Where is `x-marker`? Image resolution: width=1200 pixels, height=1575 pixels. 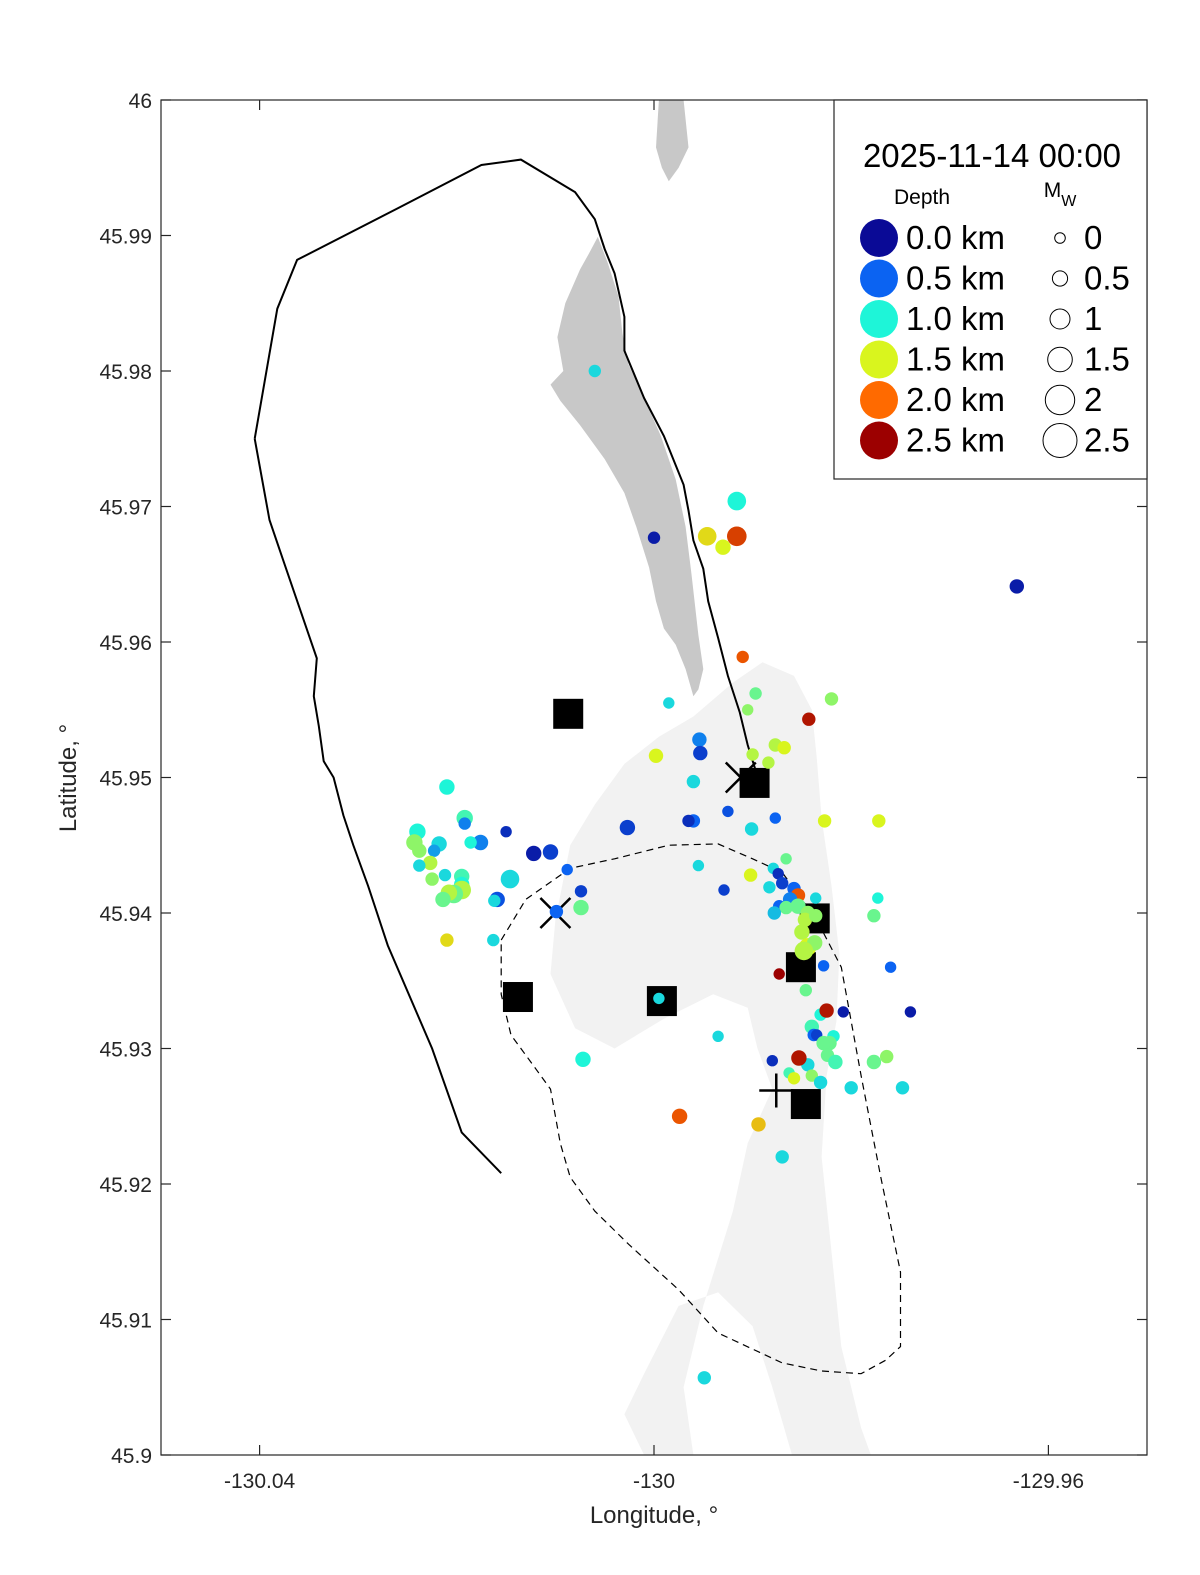 x-marker is located at coordinates (740, 777).